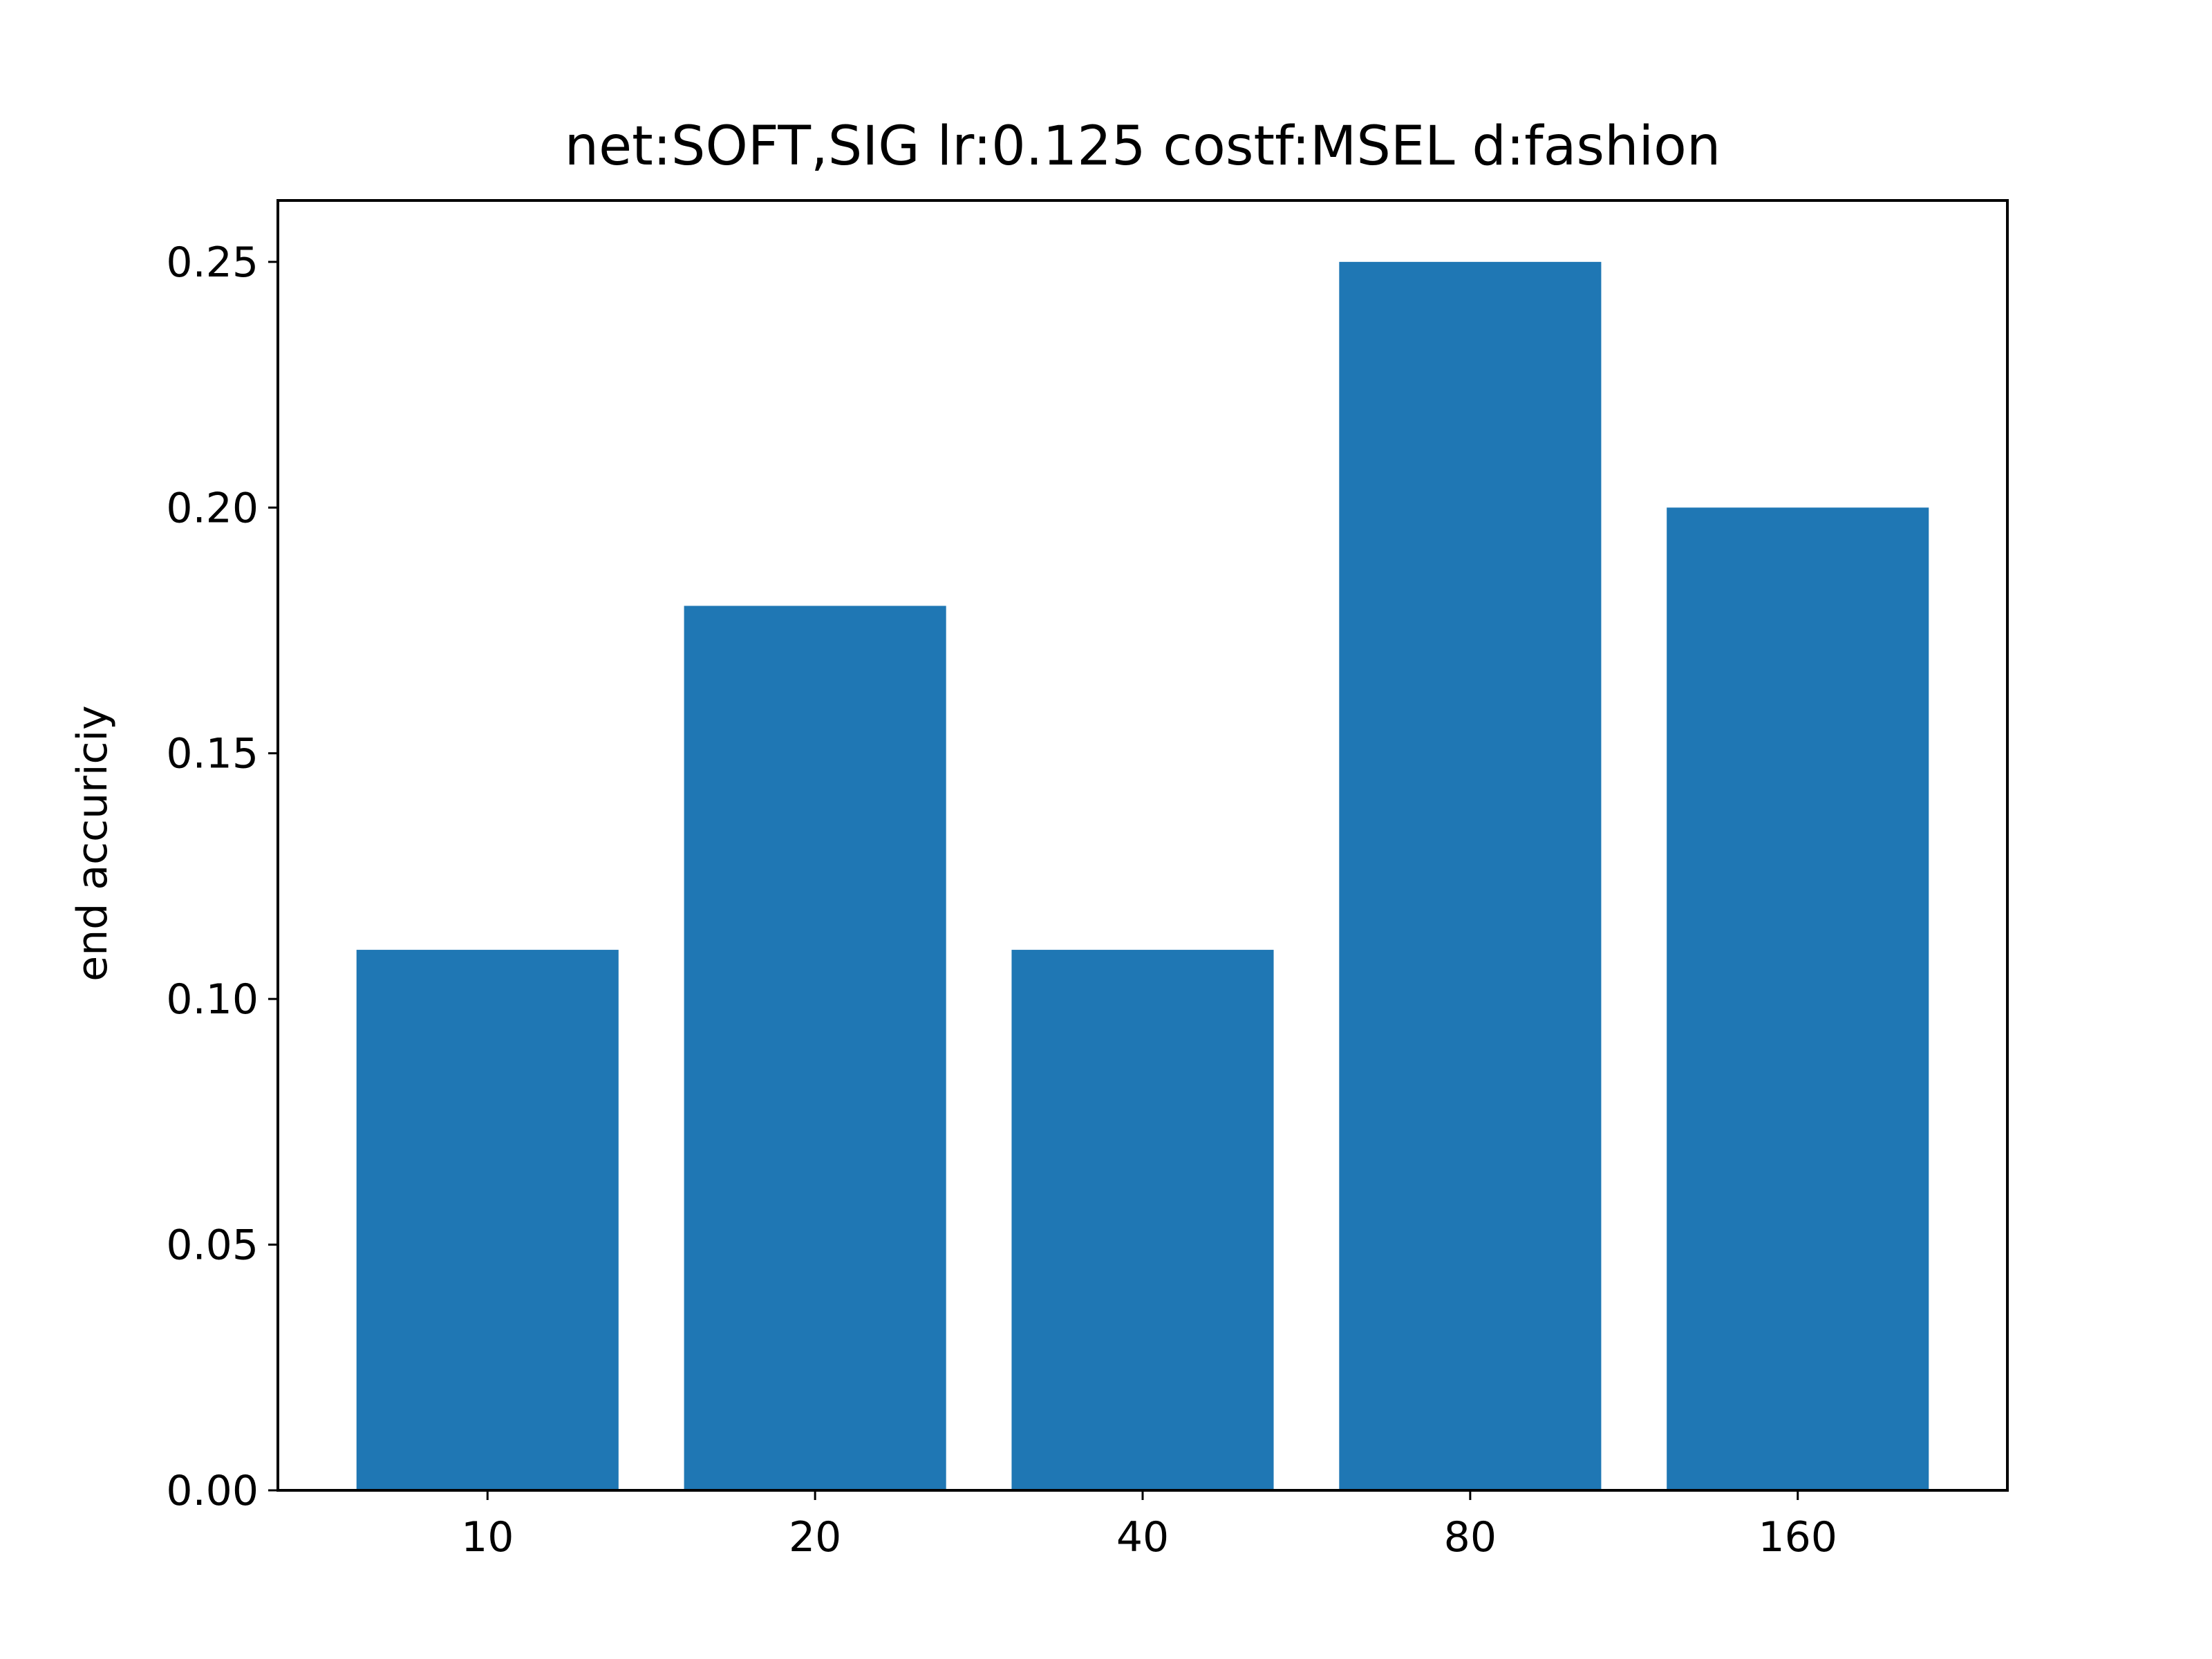  What do you see at coordinates (92, 843) in the screenshot?
I see `y-axis-label: end accuriciy` at bounding box center [92, 843].